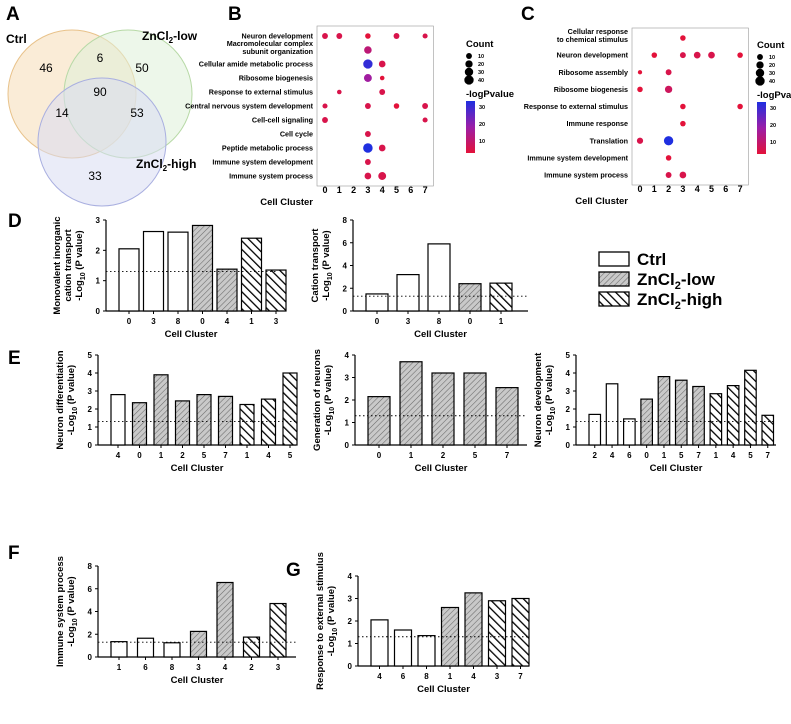  Describe the element at coordinates (267, 148) in the screenshot. I see `dotplot-term-label: Peptide metabolic process` at that location.